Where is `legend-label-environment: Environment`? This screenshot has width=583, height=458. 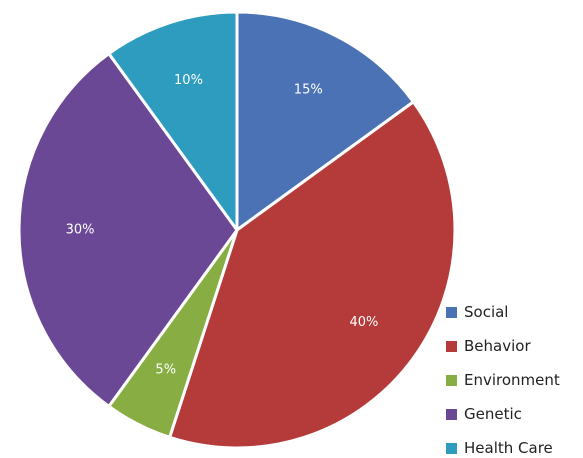 legend-label-environment: Environment is located at coordinates (512, 380).